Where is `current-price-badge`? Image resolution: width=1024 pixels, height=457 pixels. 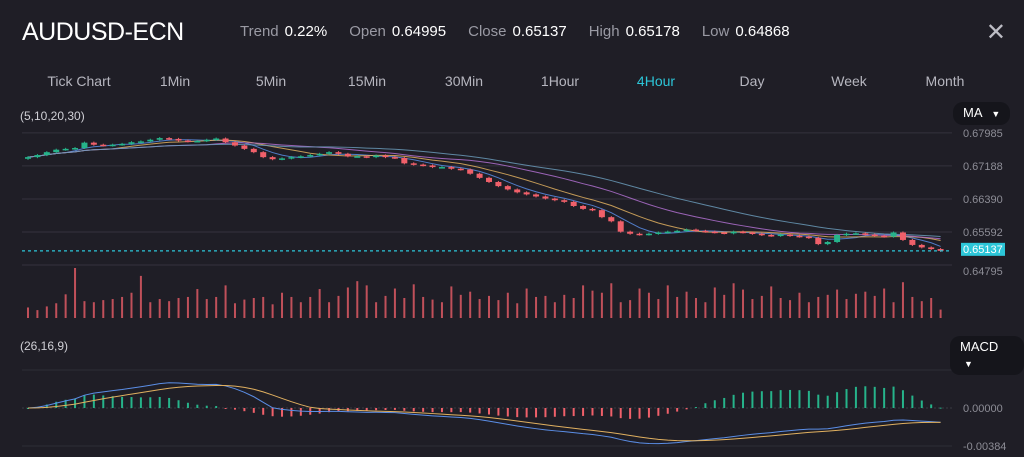 current-price-badge is located at coordinates (983, 249).